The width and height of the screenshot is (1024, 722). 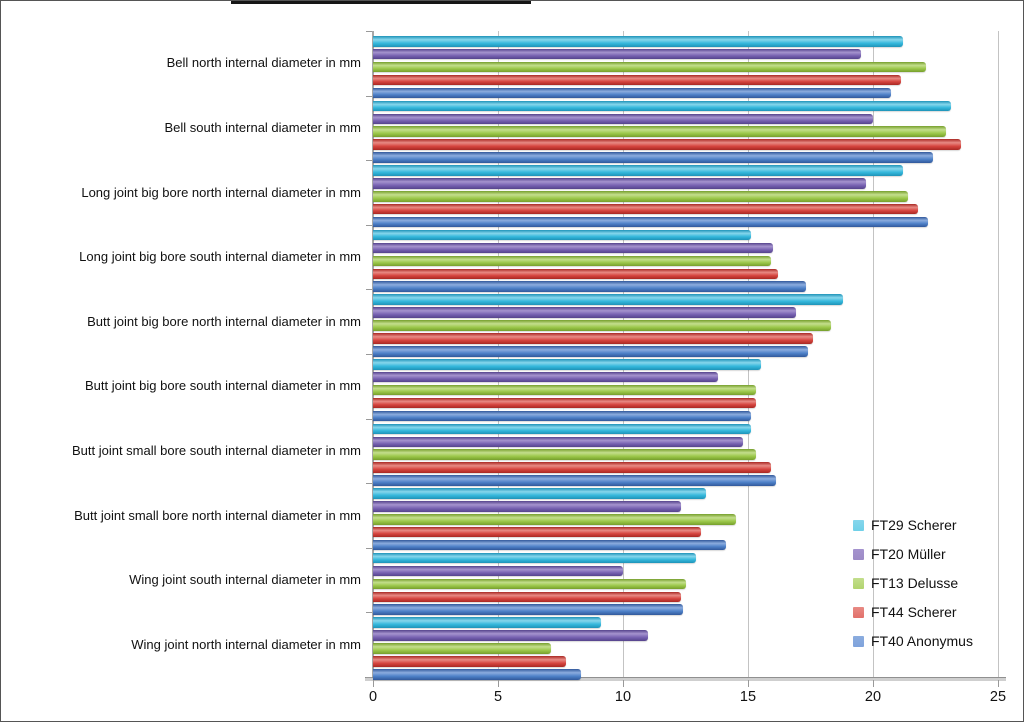 I want to click on x-axis-tick-label-10: 10, so click(x=623, y=697).